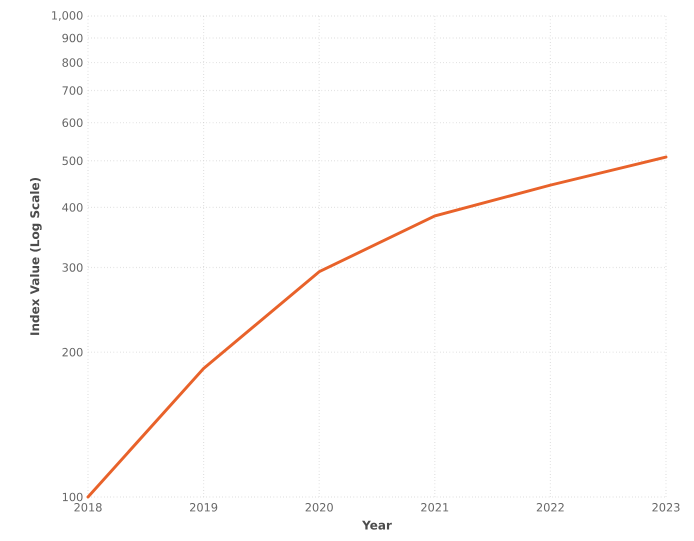  What do you see at coordinates (67, 16) in the screenshot?
I see `y-tick-label: 1,000` at bounding box center [67, 16].